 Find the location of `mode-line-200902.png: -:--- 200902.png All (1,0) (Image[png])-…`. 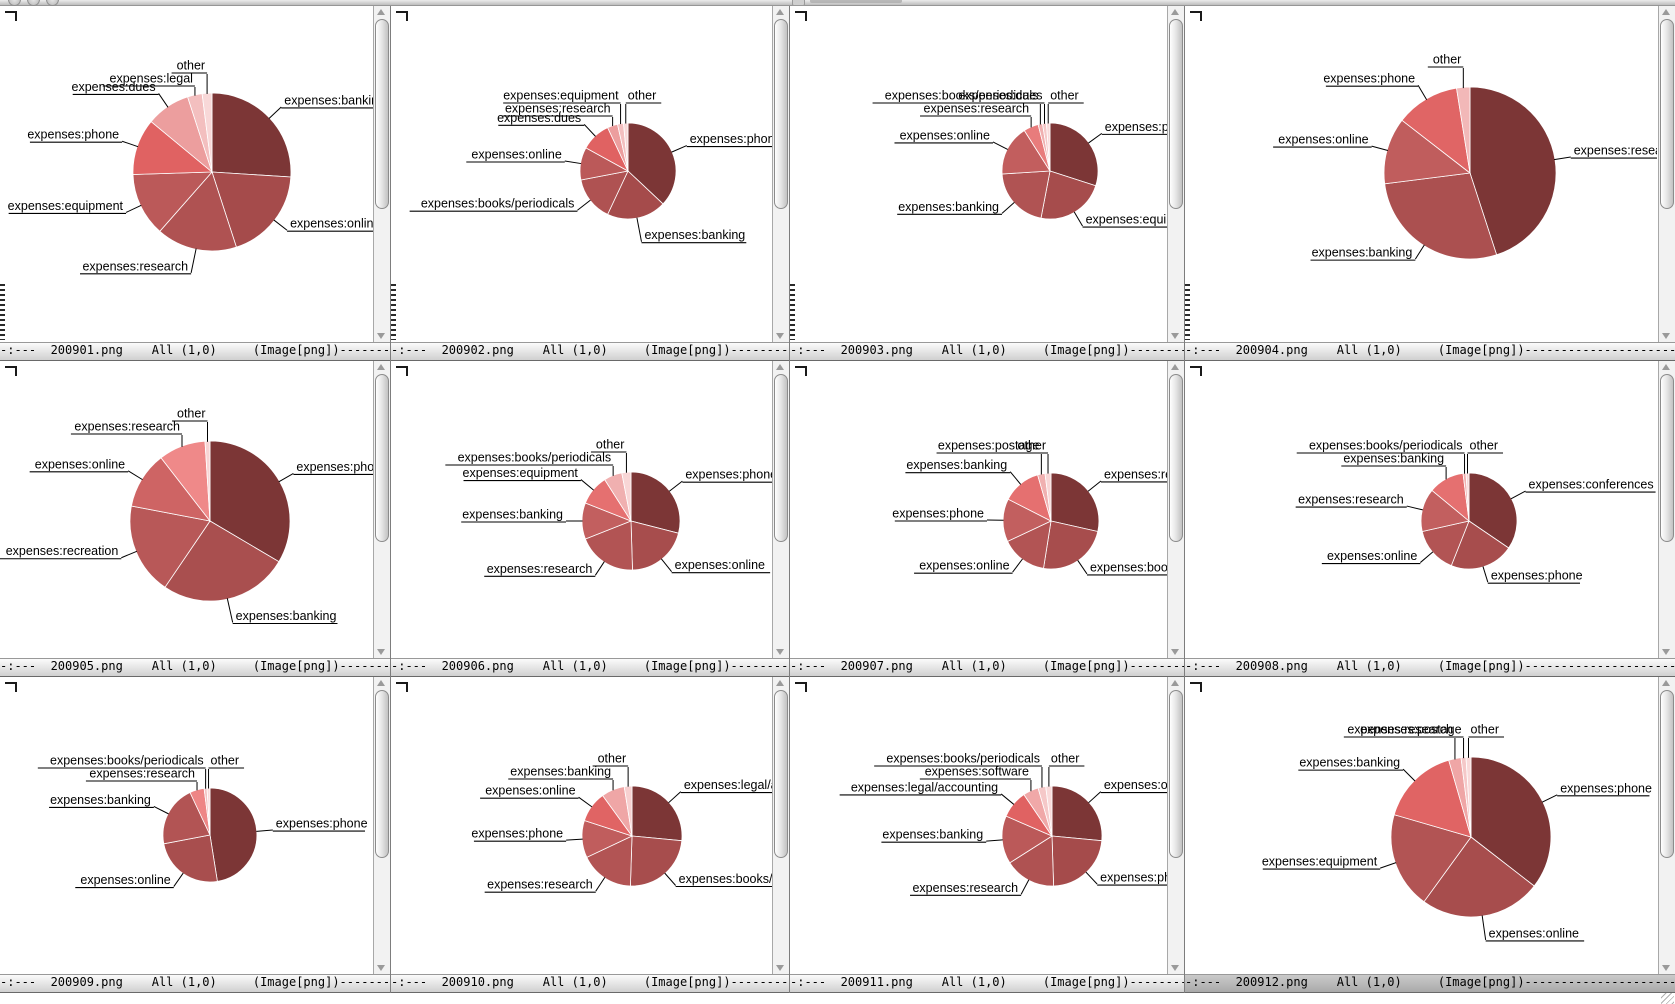

mode-line-200902.png: -:--- 200902.png All (1,0) (Image[png])-… is located at coordinates (590, 351).